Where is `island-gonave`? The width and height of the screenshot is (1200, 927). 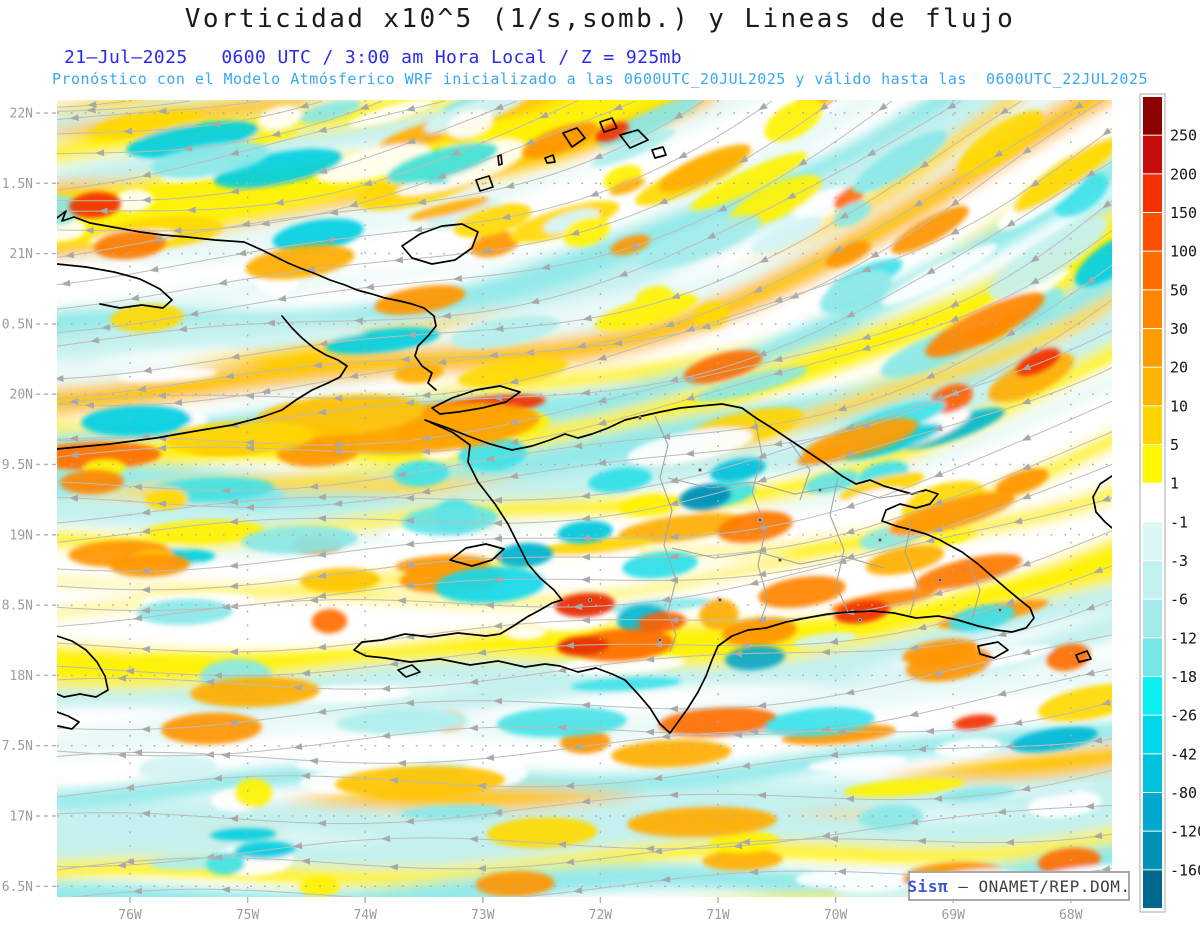 island-gonave is located at coordinates (477, 555).